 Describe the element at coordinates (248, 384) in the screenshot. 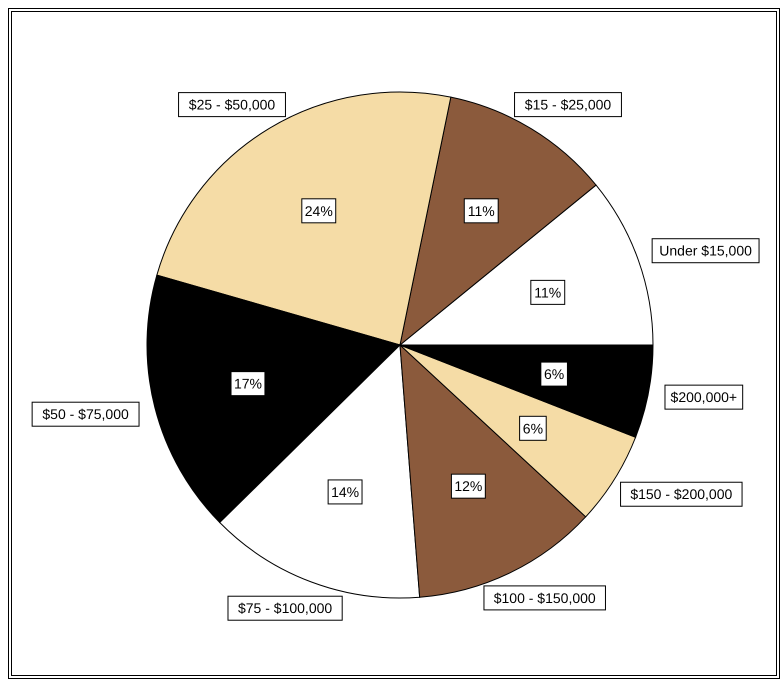

I see `data-label: 17%` at that location.